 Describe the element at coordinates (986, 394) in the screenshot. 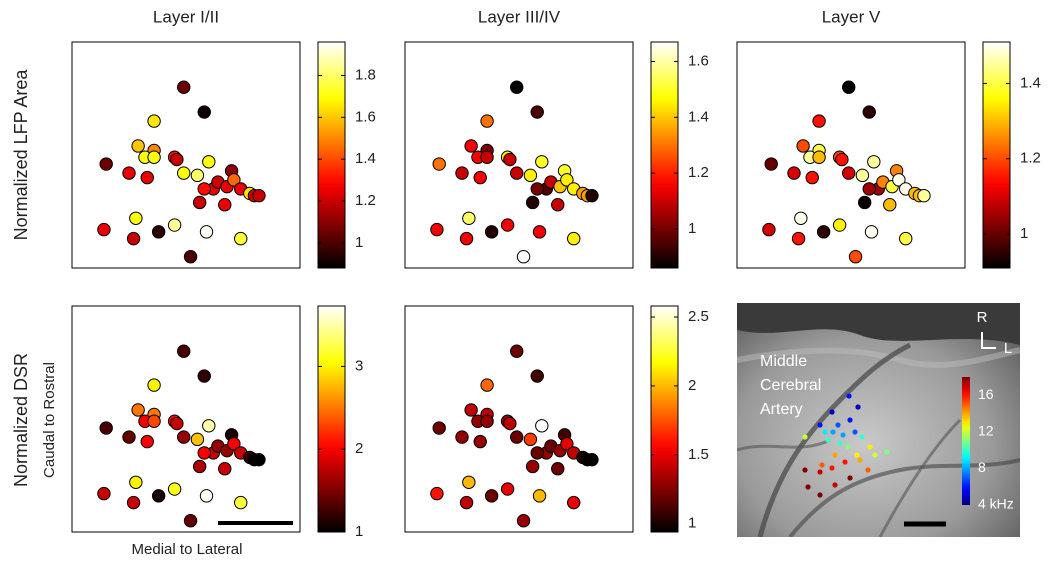

I see `colorbar-tick-label: 16` at that location.